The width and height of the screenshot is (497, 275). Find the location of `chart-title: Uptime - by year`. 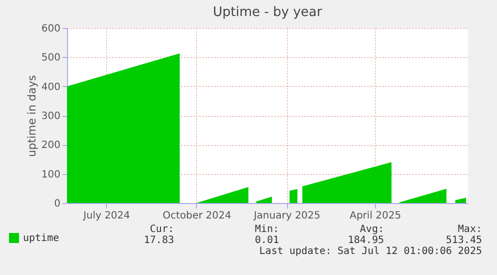

chart-title: Uptime - by year is located at coordinates (267, 12).